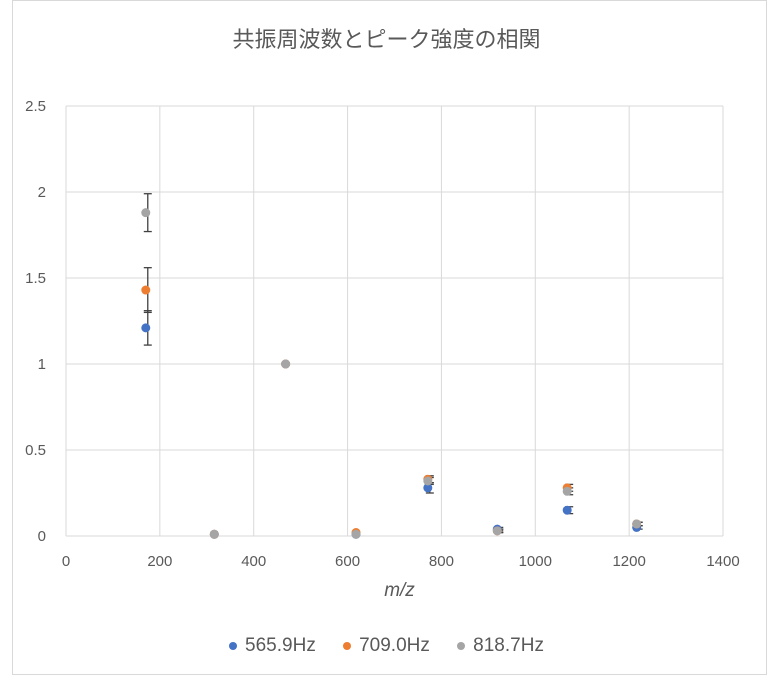 This screenshot has width=773, height=677. Describe the element at coordinates (280, 645) in the screenshot. I see `legend-label-series-1: 565.9Hz` at that location.